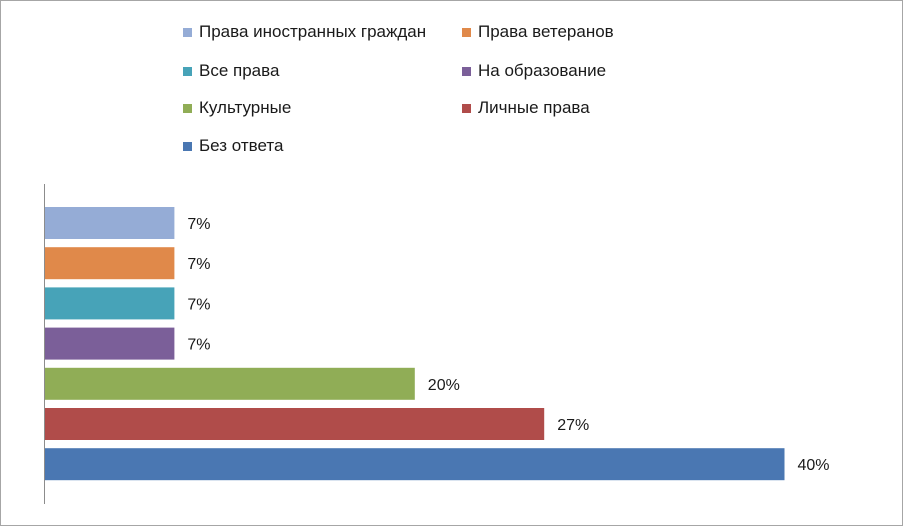 The width and height of the screenshot is (903, 526). I want to click on data-label-2: 7%, so click(198, 264).